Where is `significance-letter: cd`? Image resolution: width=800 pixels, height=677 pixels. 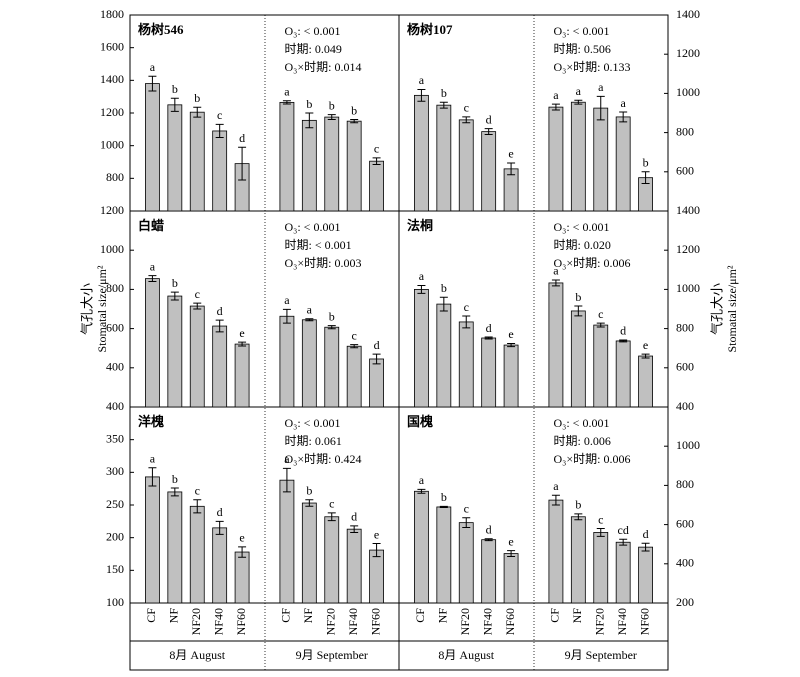
significance-letter: cd is located at coordinates (623, 530).